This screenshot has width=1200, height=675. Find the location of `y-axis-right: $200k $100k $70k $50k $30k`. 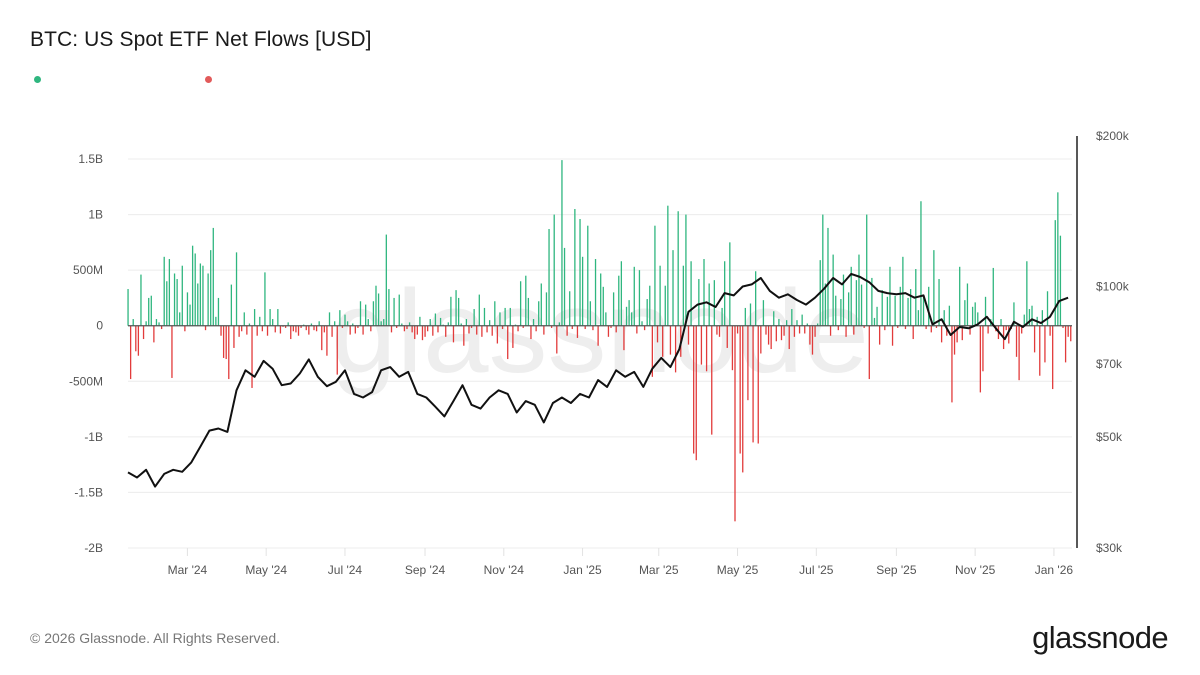

y-axis-right: $200k $100k $70k $50k $30k is located at coordinates (1113, 342).